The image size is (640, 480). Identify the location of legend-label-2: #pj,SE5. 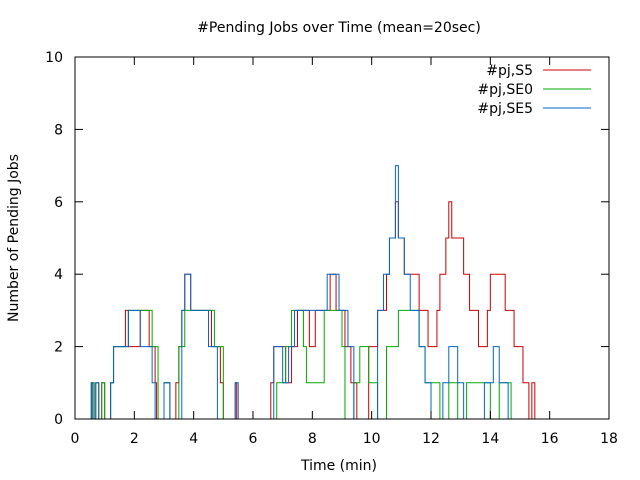
(505, 109).